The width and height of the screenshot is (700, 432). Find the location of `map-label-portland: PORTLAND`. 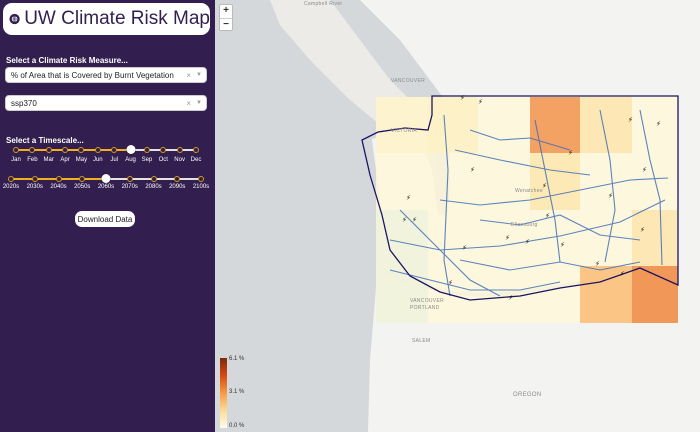

map-label-portland: PORTLAND is located at coordinates (425, 308).